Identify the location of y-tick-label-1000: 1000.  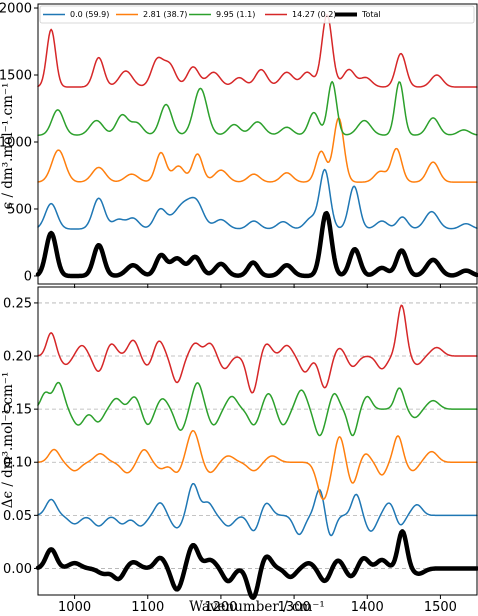
(16, 142).